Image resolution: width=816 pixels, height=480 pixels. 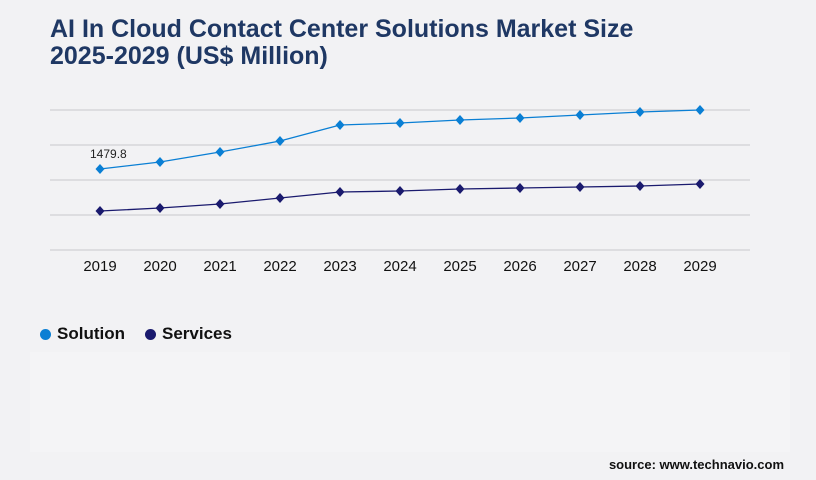 I want to click on x-tick-label: 2020, so click(x=159, y=266).